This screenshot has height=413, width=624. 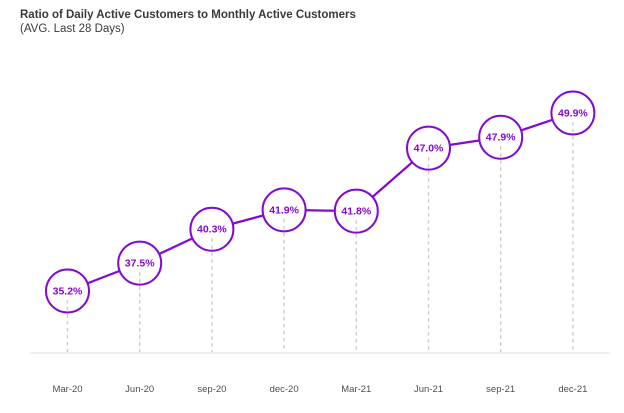 I want to click on data-point-label: 41.9%, so click(x=284, y=210).